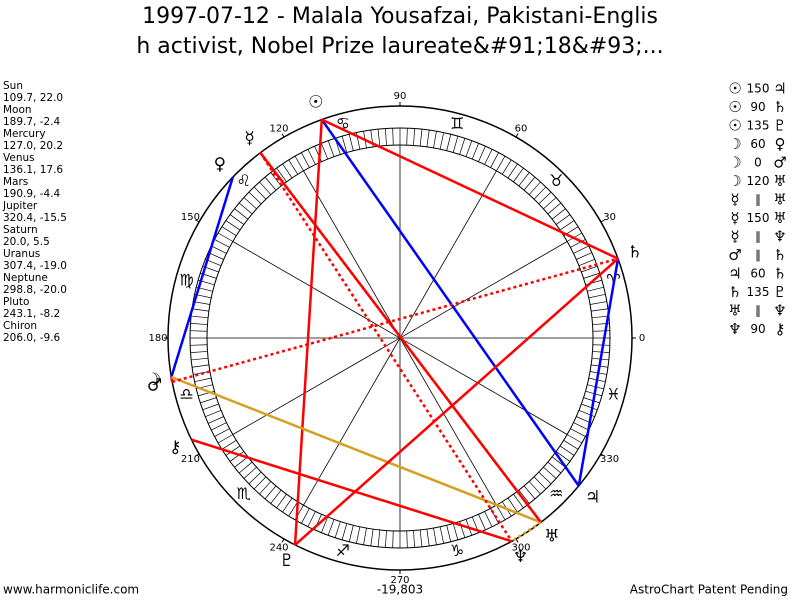 The image size is (800, 600). What do you see at coordinates (25, 278) in the screenshot?
I see `planet-name: Neptune` at bounding box center [25, 278].